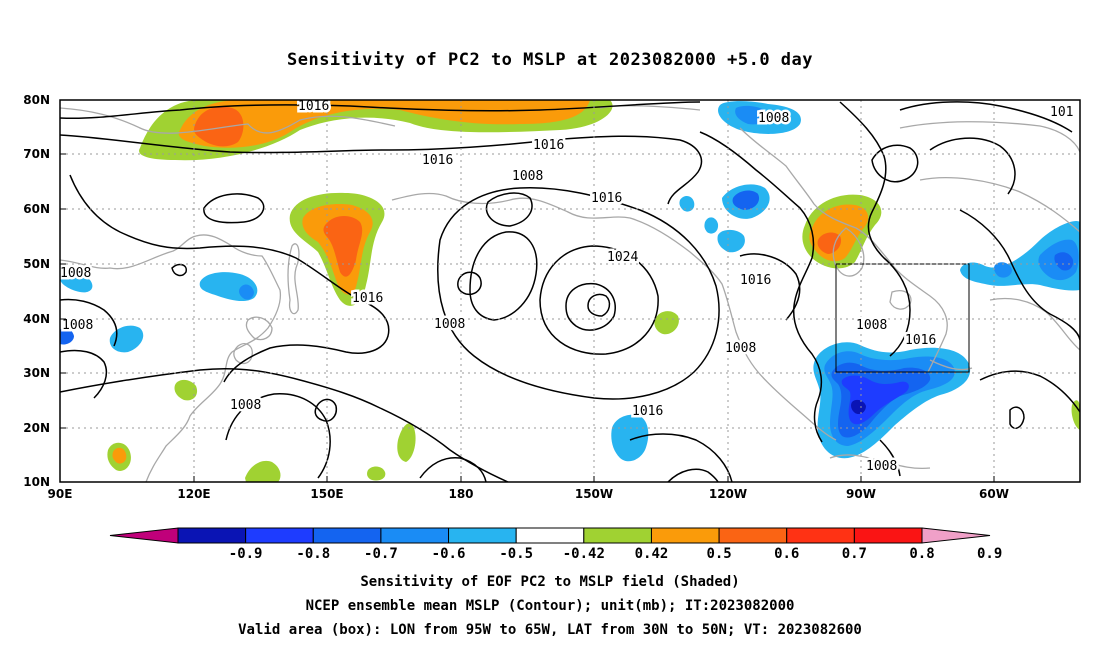 The image size is (1100, 650). Describe the element at coordinates (36, 319) in the screenshot. I see `lat-tick-label: 40N` at that location.